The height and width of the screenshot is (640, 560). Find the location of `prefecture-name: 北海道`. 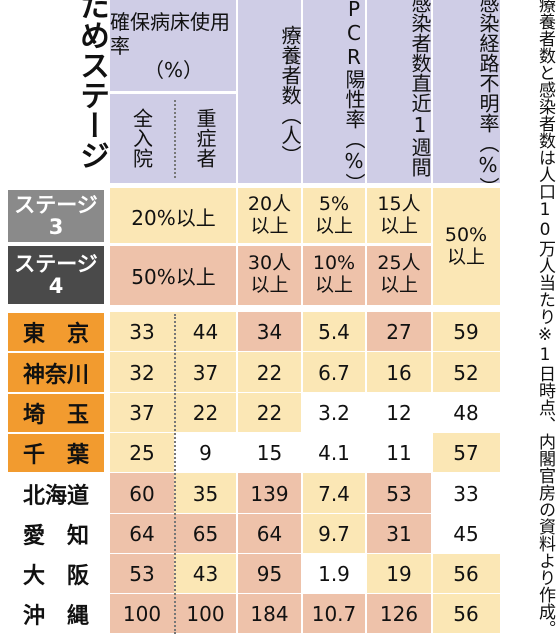

prefecture-name: 北海道 is located at coordinates (55, 496).